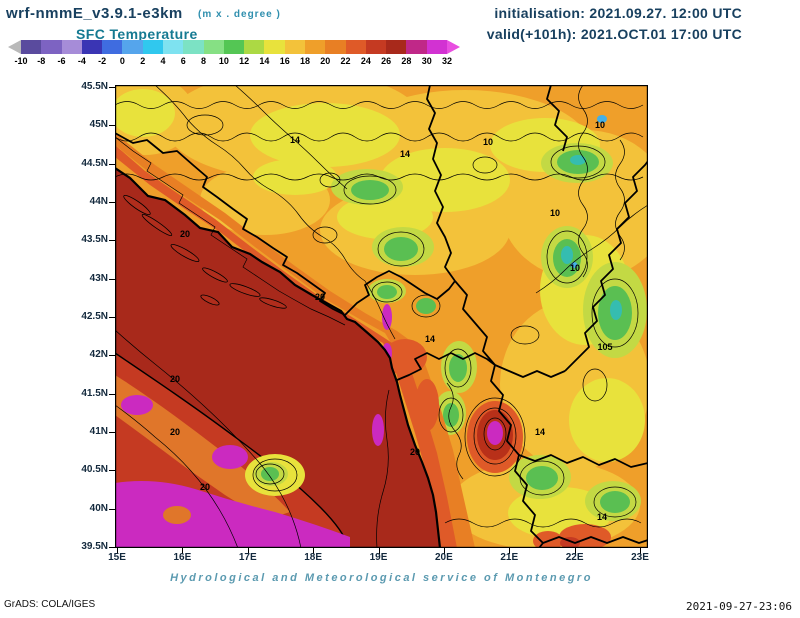  What do you see at coordinates (94, 163) in the screenshot?
I see `lat-tick-label: 44.5N` at bounding box center [94, 163].